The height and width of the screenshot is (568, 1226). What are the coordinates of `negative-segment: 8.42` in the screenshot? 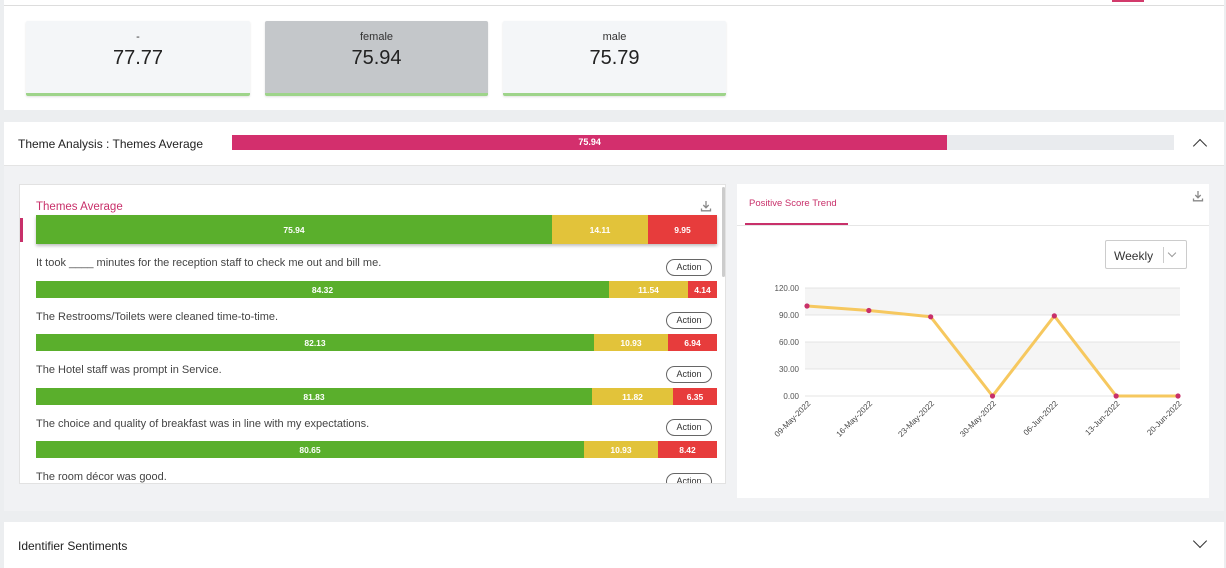 It's located at (687, 449).